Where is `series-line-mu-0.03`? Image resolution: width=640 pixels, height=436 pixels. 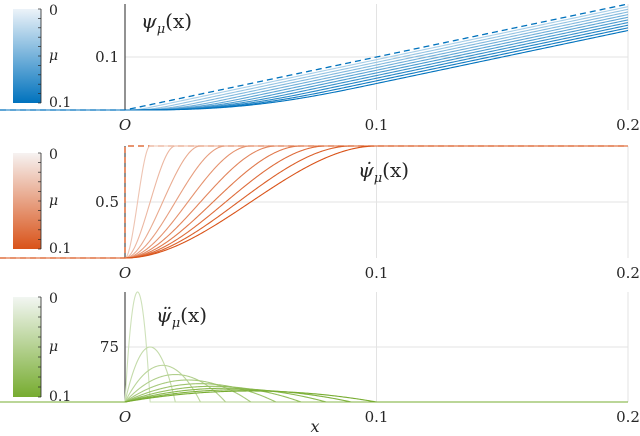
series-line-mu-0.03 is located at coordinates (314, 383).